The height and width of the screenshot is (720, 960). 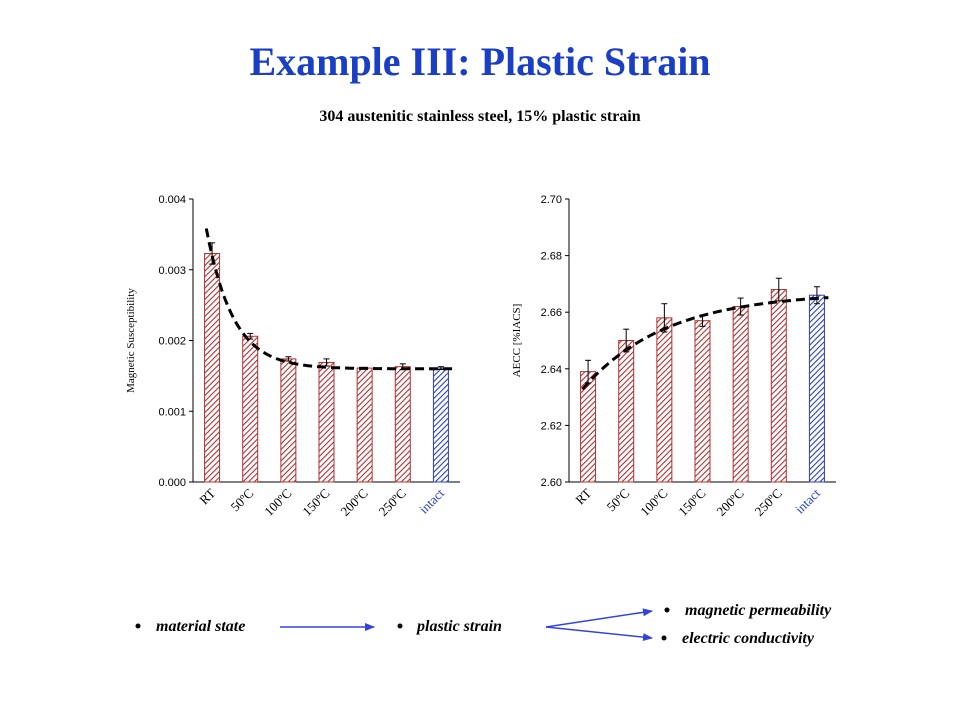 What do you see at coordinates (131, 340) in the screenshot?
I see `y-axis-label: Magnetic Susceptibility` at bounding box center [131, 340].